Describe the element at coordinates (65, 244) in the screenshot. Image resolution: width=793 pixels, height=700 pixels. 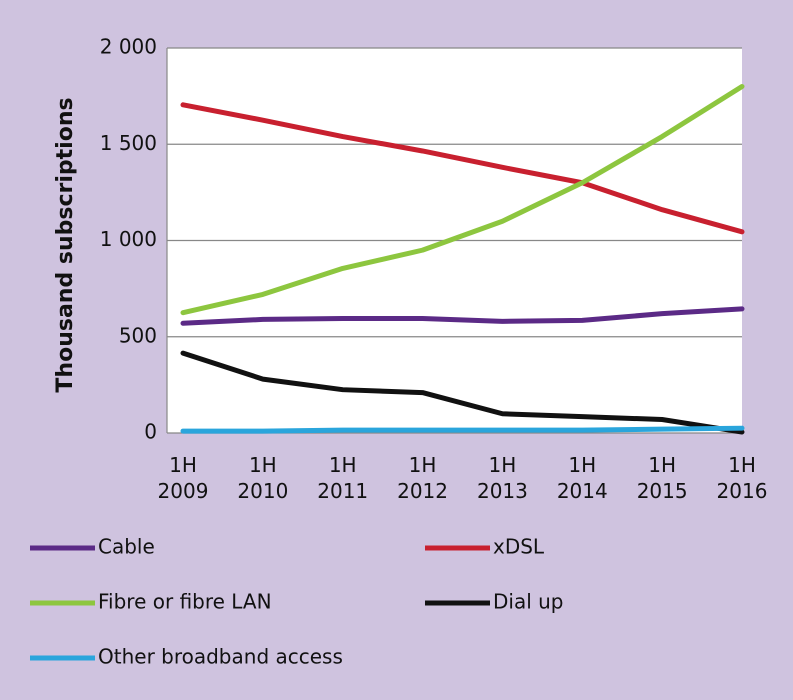
I see `y-axis-title: Thousand subscriptions` at that location.